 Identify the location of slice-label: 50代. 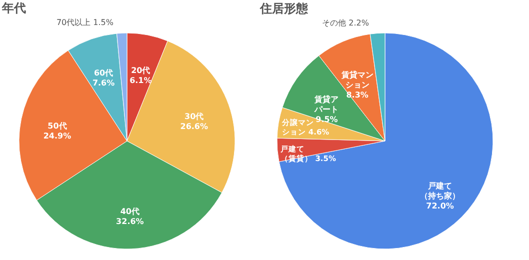
(57, 125).